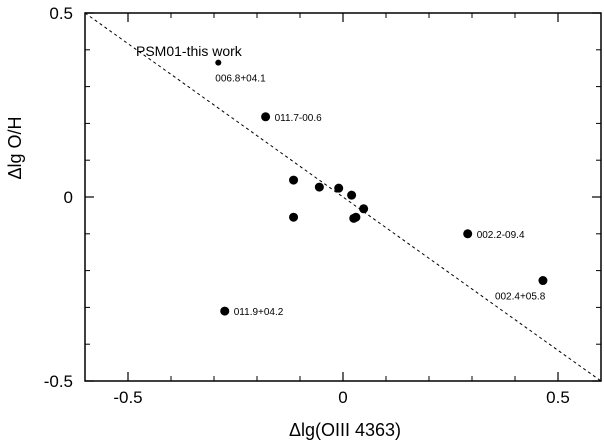 The image size is (604, 442). What do you see at coordinates (58, 381) in the screenshot?
I see `y-tick-label: -0.5` at bounding box center [58, 381].